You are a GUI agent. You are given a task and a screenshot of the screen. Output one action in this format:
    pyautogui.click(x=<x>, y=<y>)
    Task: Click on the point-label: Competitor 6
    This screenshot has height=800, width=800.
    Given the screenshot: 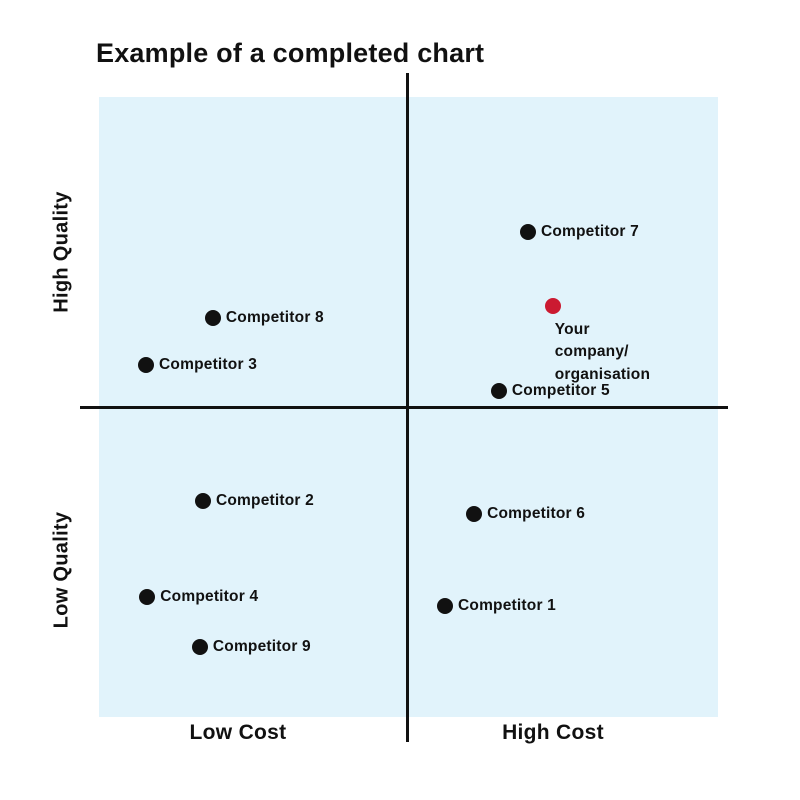 What is the action you would take?
    pyautogui.click(x=536, y=514)
    